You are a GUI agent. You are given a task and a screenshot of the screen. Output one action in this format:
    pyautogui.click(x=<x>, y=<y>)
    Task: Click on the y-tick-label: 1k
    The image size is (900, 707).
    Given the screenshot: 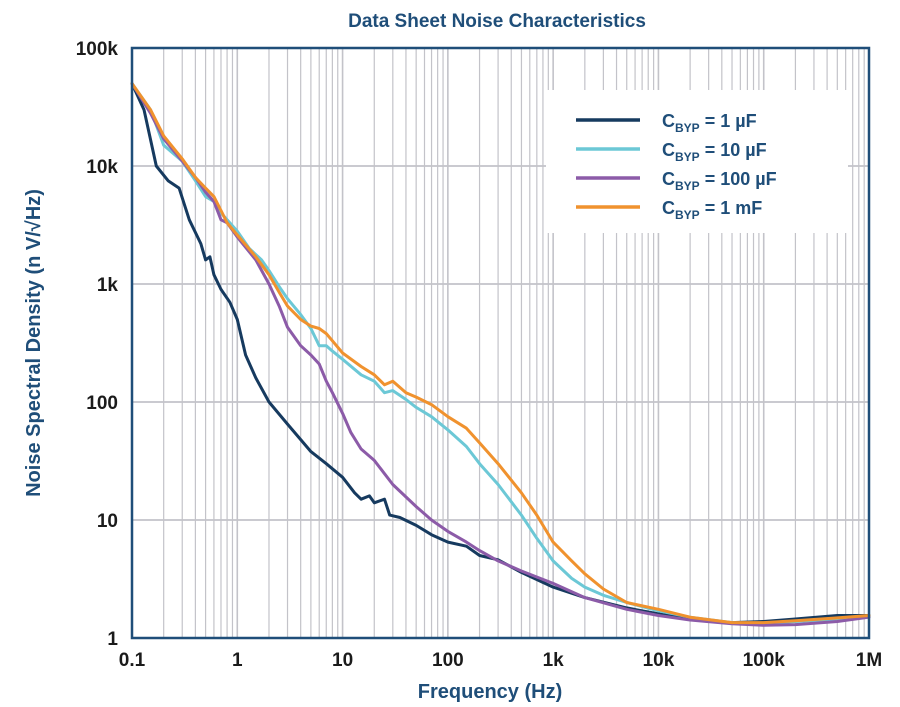 What is the action you would take?
    pyautogui.click(x=108, y=285)
    